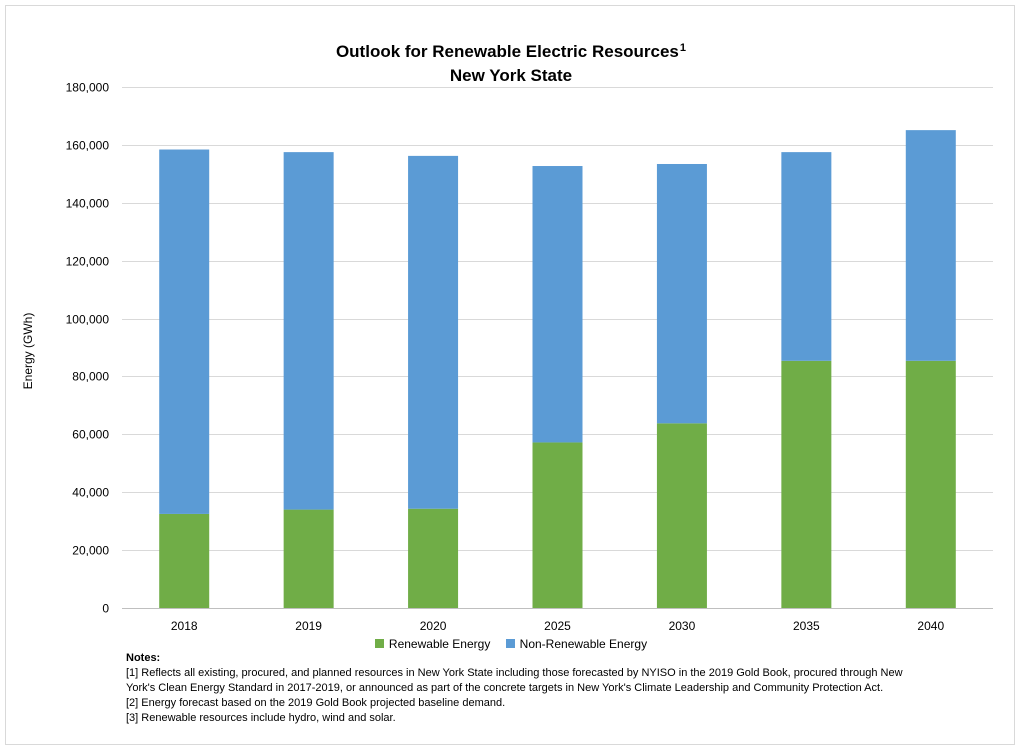 The image size is (1022, 751). Describe the element at coordinates (88, 146) in the screenshot. I see `y-tick-label: 160,000` at that location.